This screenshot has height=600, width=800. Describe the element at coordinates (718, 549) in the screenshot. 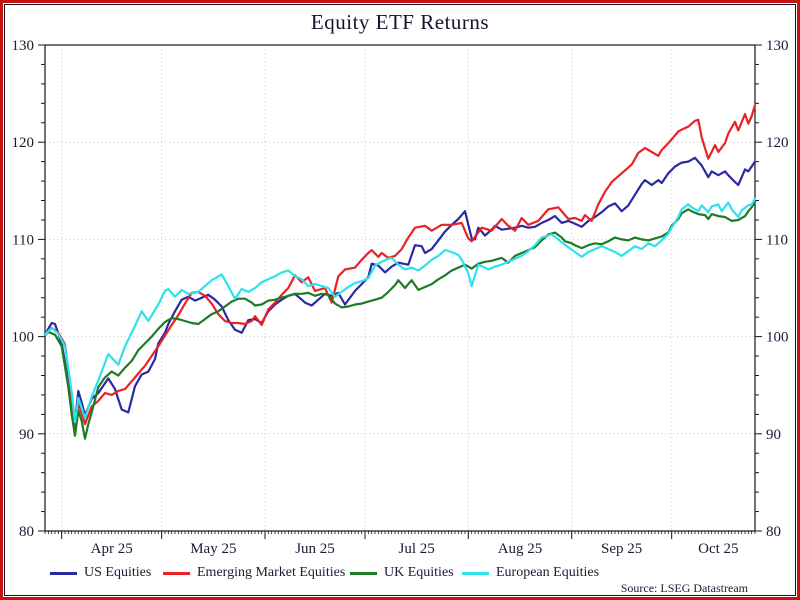

I see `x-axis-label: Oct 25` at that location.